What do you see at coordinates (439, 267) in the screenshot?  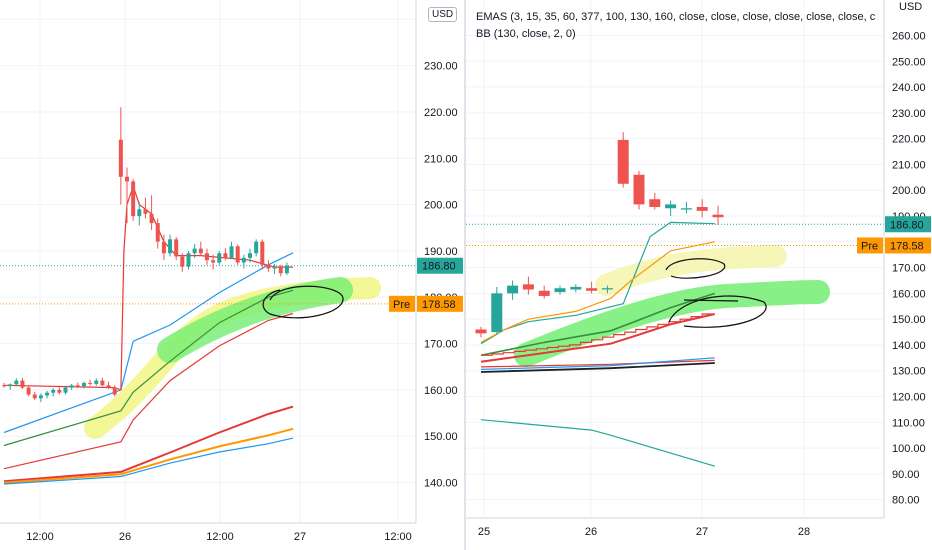 I see `current-price-label: 186.80` at bounding box center [439, 267].